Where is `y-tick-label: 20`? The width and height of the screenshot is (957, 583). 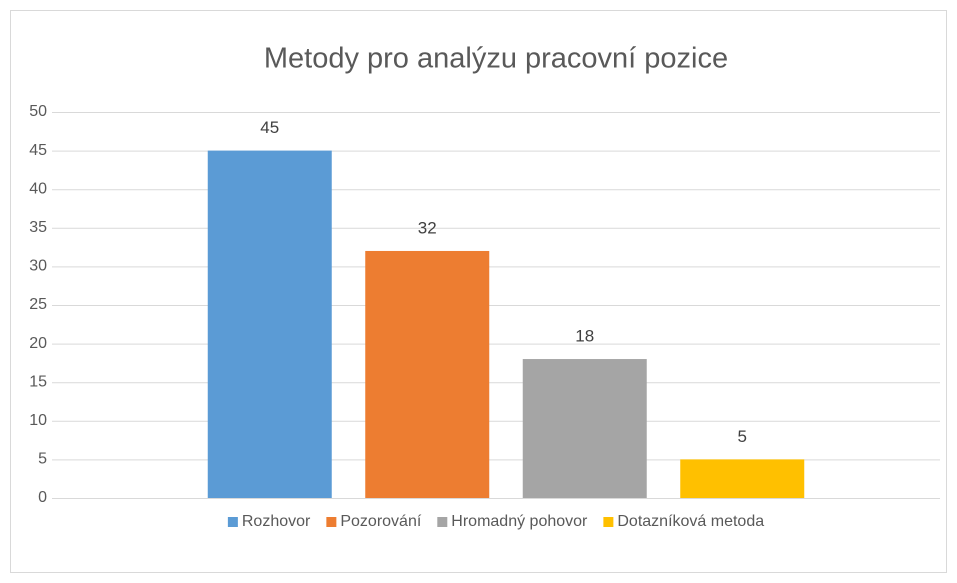 y-tick-label: 20 is located at coordinates (38, 343).